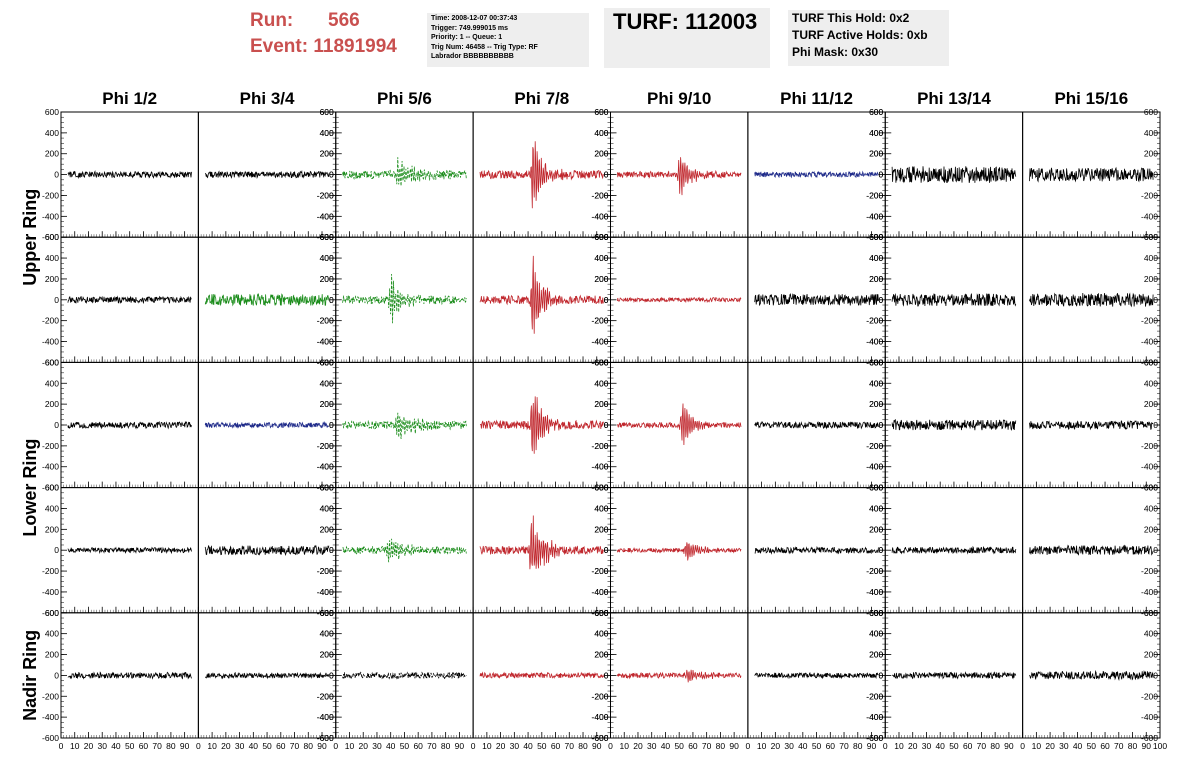 The width and height of the screenshot is (1196, 772). I want to click on x-tick-label: 30, so click(515, 746).